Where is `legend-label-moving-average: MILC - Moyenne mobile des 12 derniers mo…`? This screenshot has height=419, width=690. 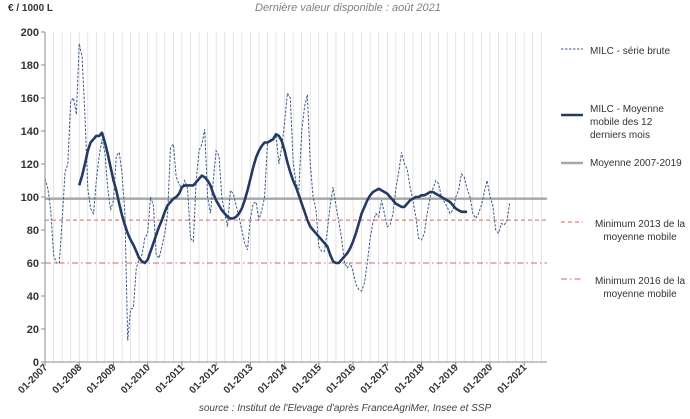 legend-label-moving-average: MILC - Moyenne mobile des 12 derniers mo… is located at coordinates (627, 122).